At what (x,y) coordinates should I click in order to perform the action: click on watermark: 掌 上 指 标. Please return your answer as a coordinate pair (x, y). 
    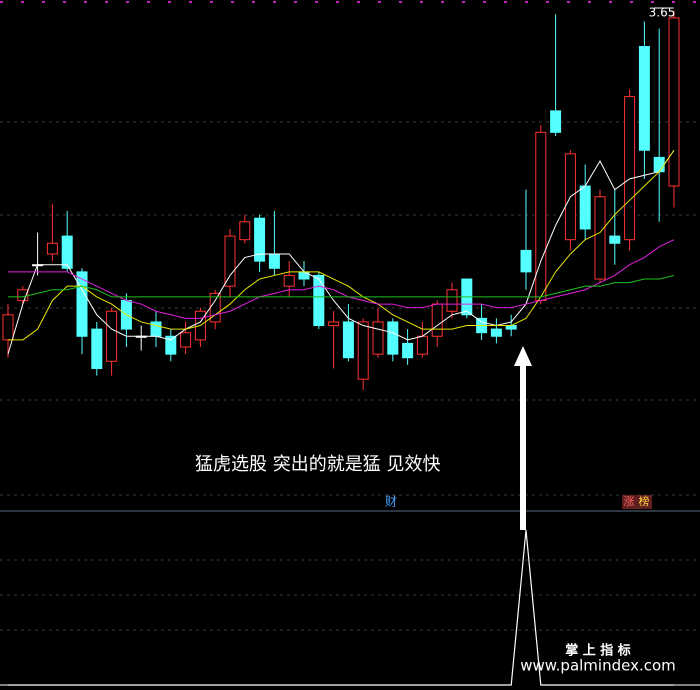
    Looking at the image, I should click on (598, 651).